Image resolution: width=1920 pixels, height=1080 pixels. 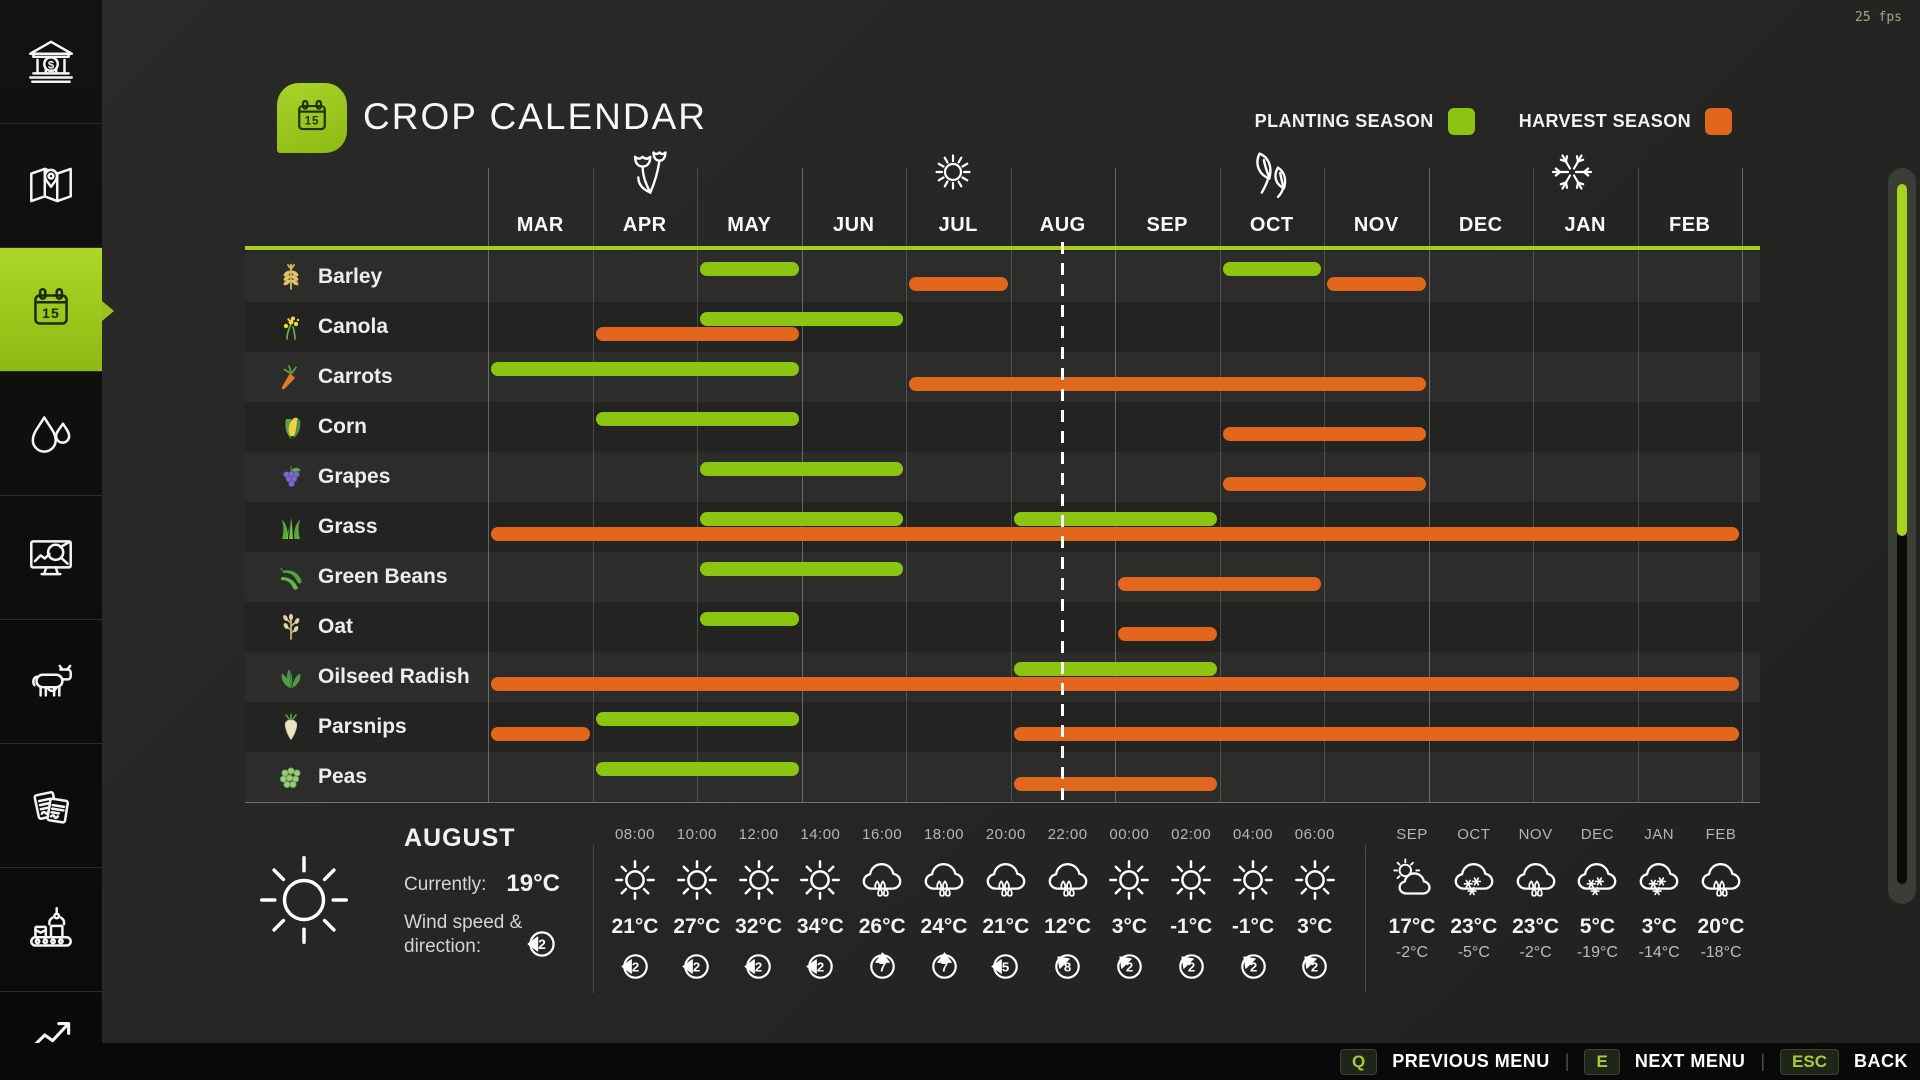 I want to click on corn-icon, so click(x=291, y=427).